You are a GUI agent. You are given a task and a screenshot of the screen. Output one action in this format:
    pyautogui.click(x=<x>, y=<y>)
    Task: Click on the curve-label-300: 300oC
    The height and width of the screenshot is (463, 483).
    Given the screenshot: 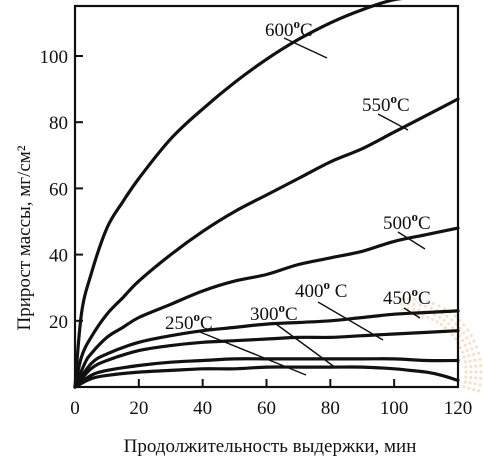 What is the action you would take?
    pyautogui.click(x=274, y=312)
    